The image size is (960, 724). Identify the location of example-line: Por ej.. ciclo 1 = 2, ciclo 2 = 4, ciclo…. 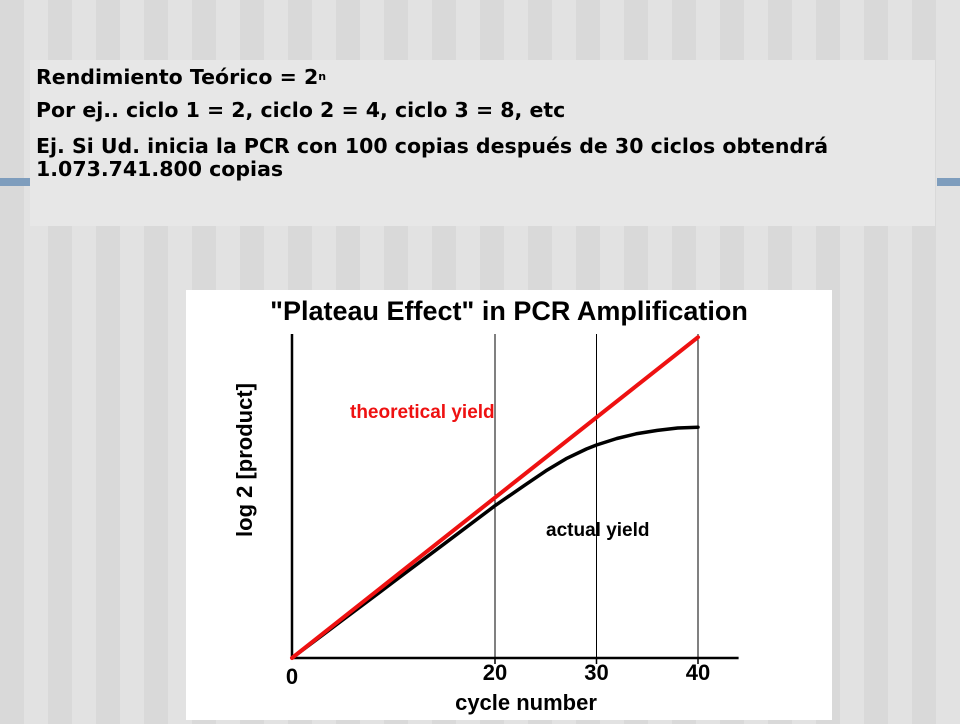
(301, 110).